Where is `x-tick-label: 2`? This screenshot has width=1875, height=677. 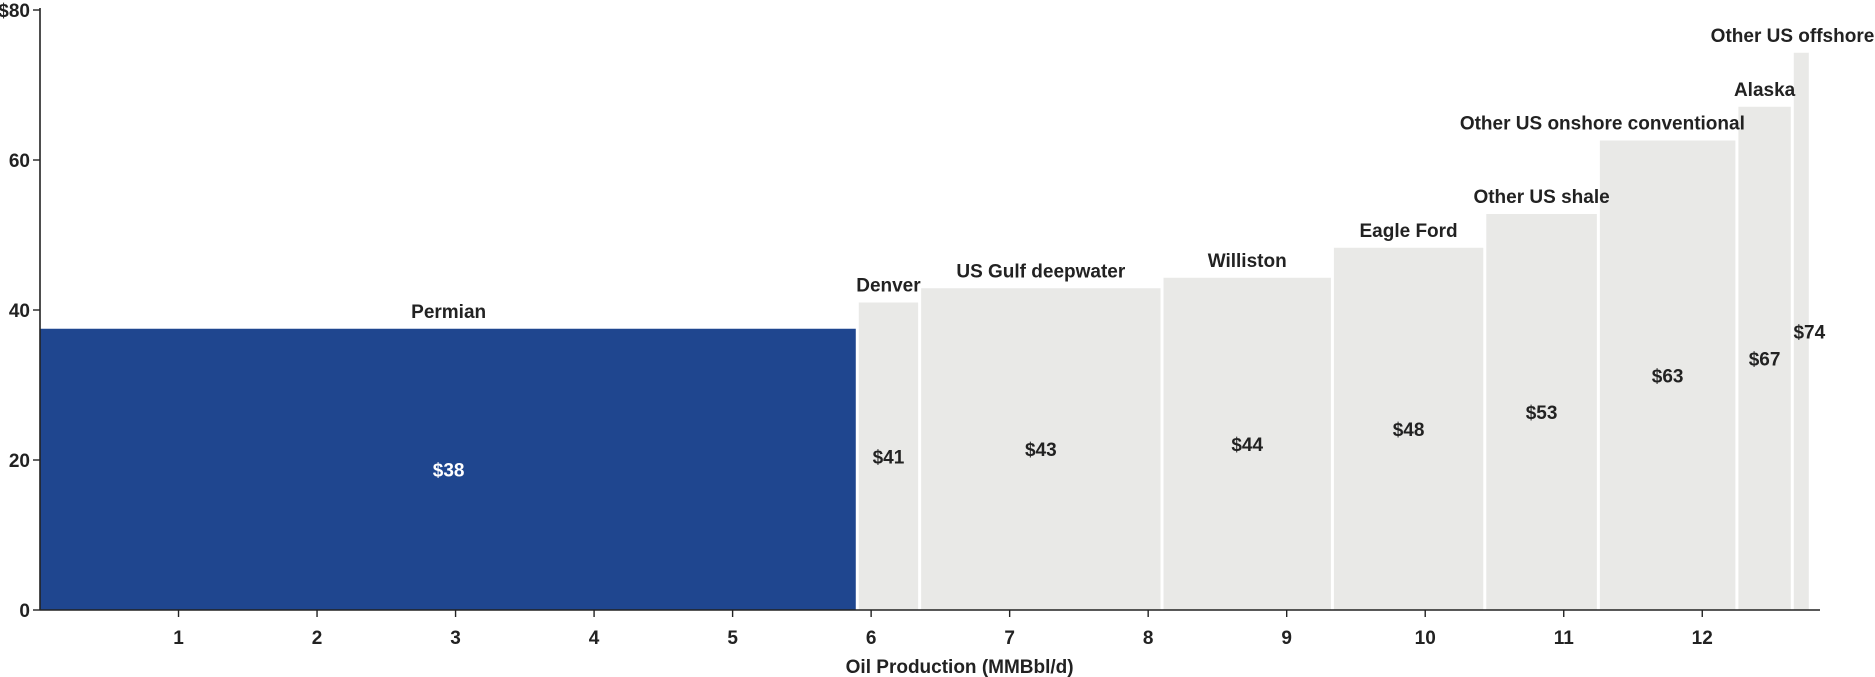
x-tick-label: 2 is located at coordinates (317, 638).